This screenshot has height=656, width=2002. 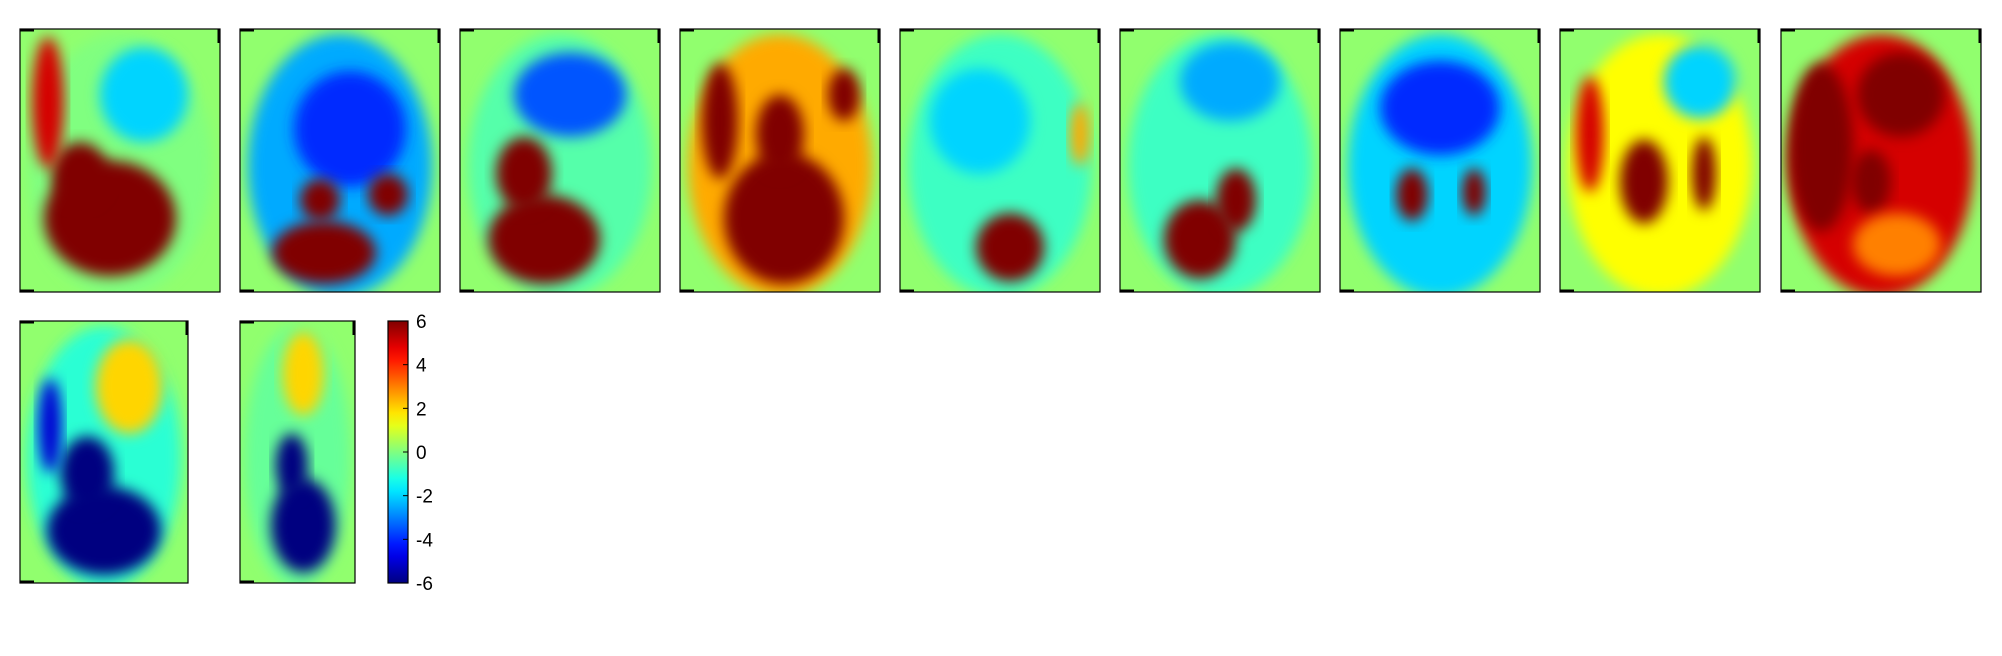 I want to click on colorbar-tick-label: -2, so click(x=424, y=497).